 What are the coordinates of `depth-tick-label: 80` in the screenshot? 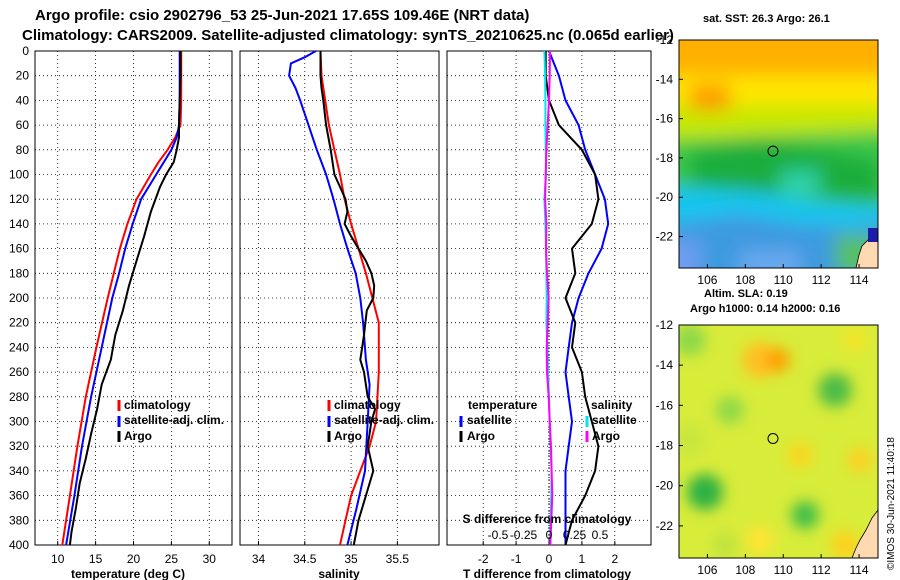 It's located at (23, 150).